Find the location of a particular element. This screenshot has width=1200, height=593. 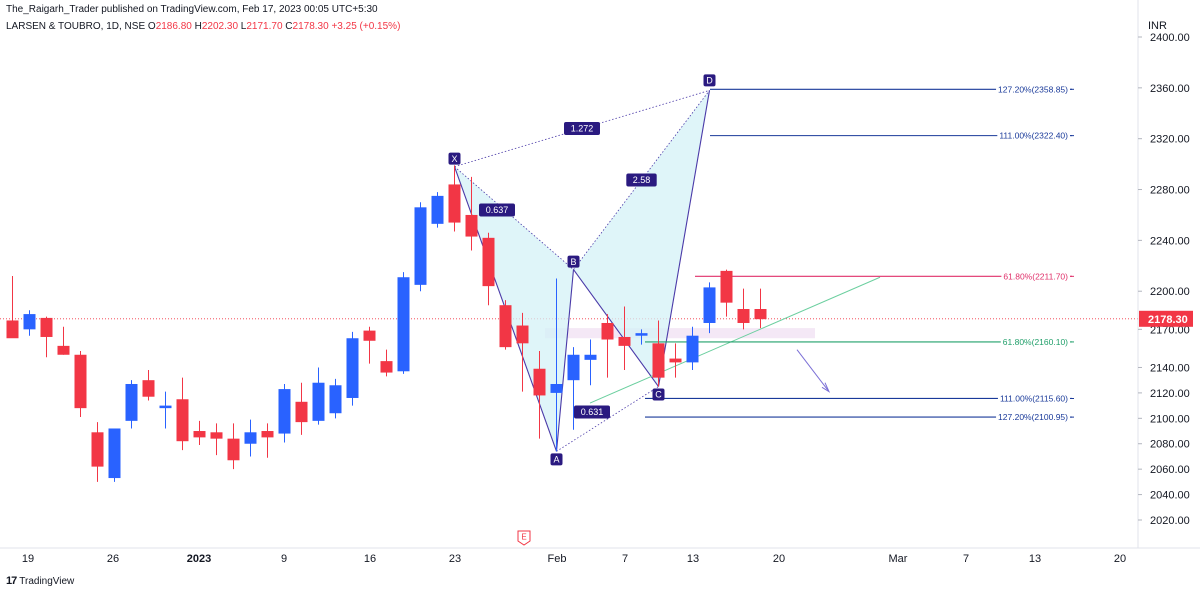

earnings-marker-icon is located at coordinates (524, 538).